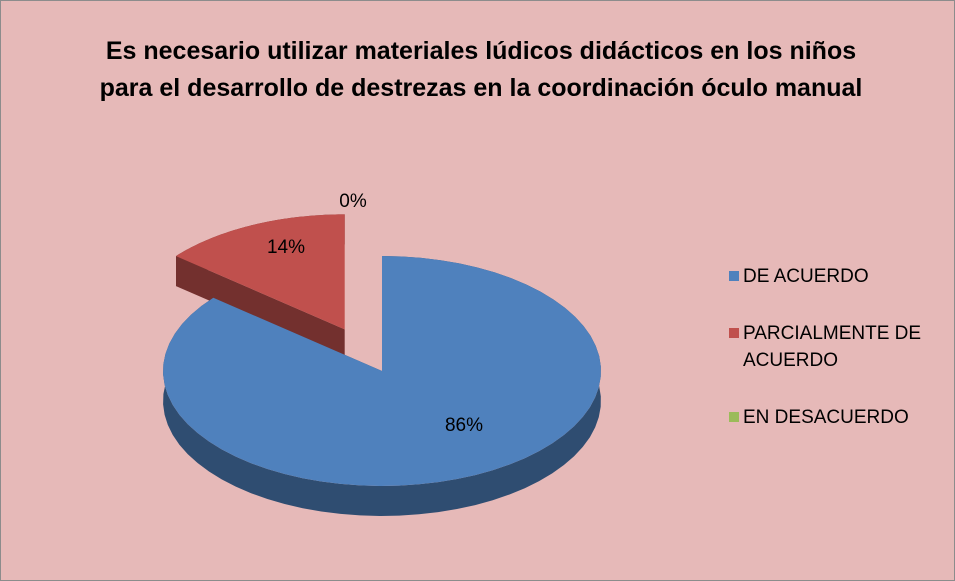 Image resolution: width=955 pixels, height=581 pixels. I want to click on slice-wall, so click(260, 308).